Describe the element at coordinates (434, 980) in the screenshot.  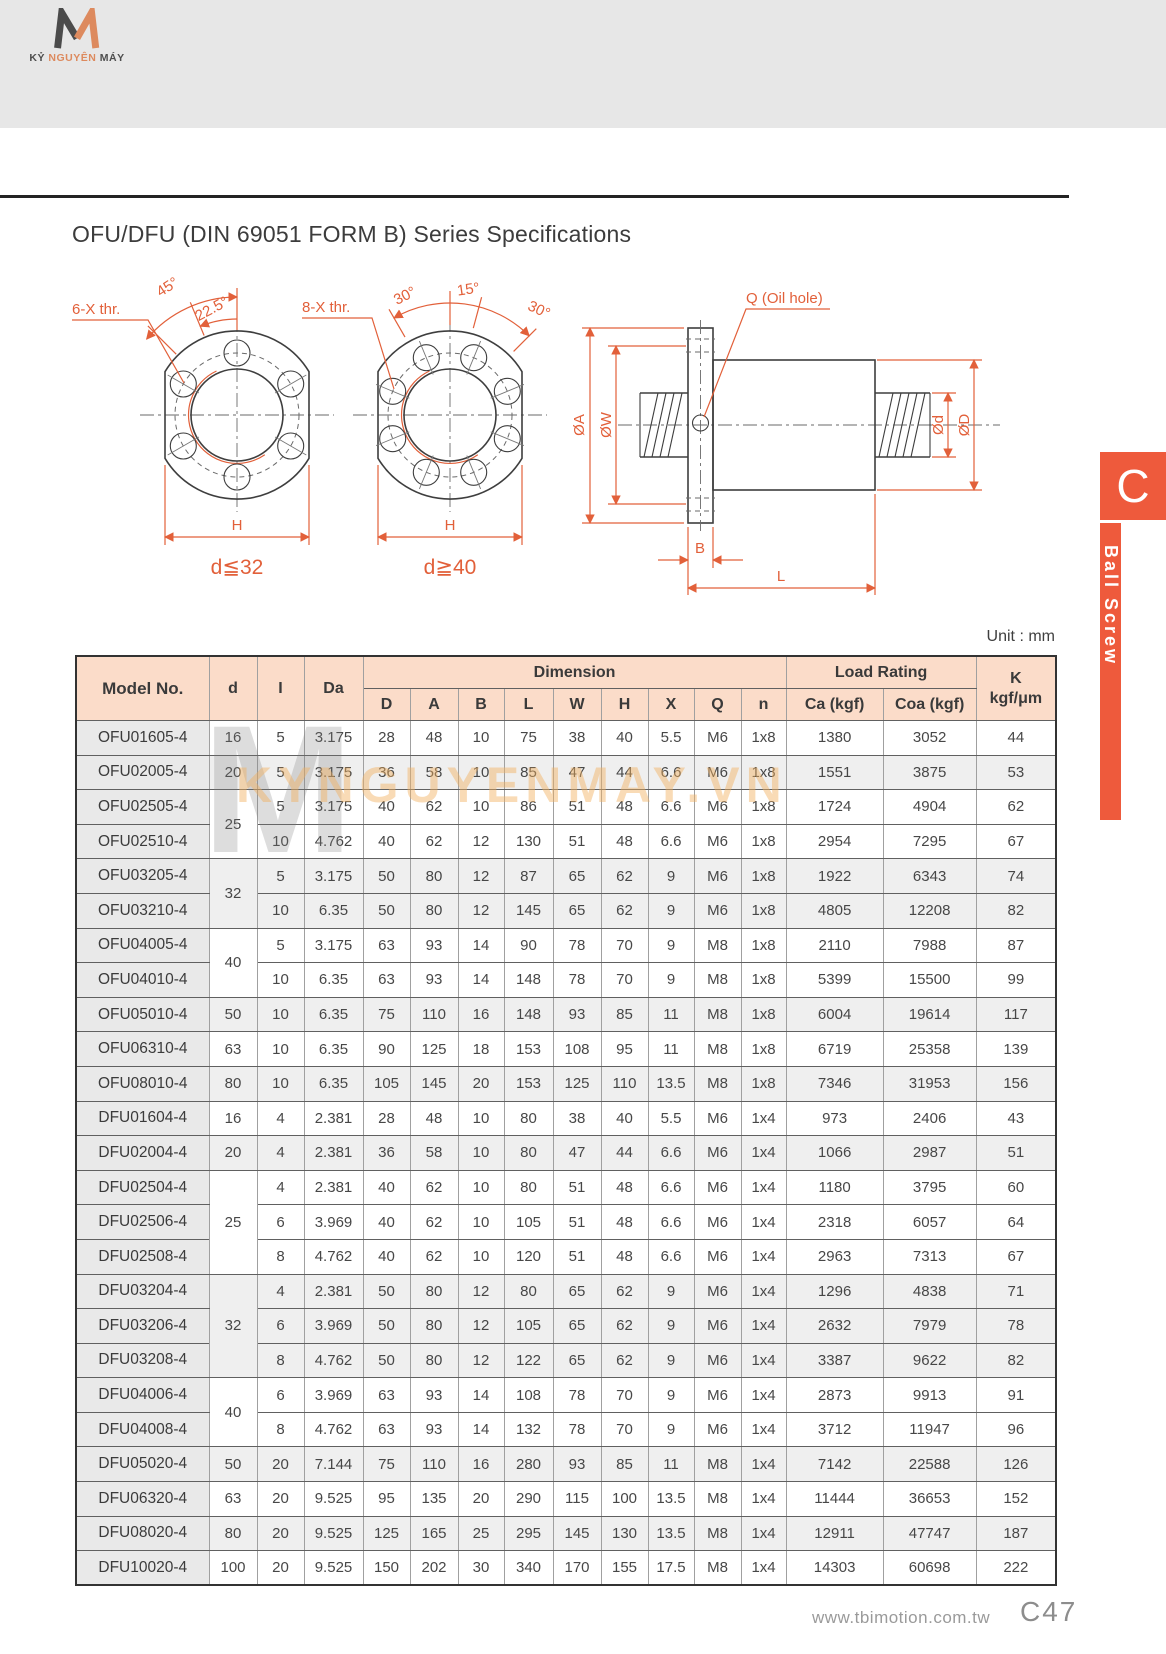
I see `value-cell: 93` at that location.